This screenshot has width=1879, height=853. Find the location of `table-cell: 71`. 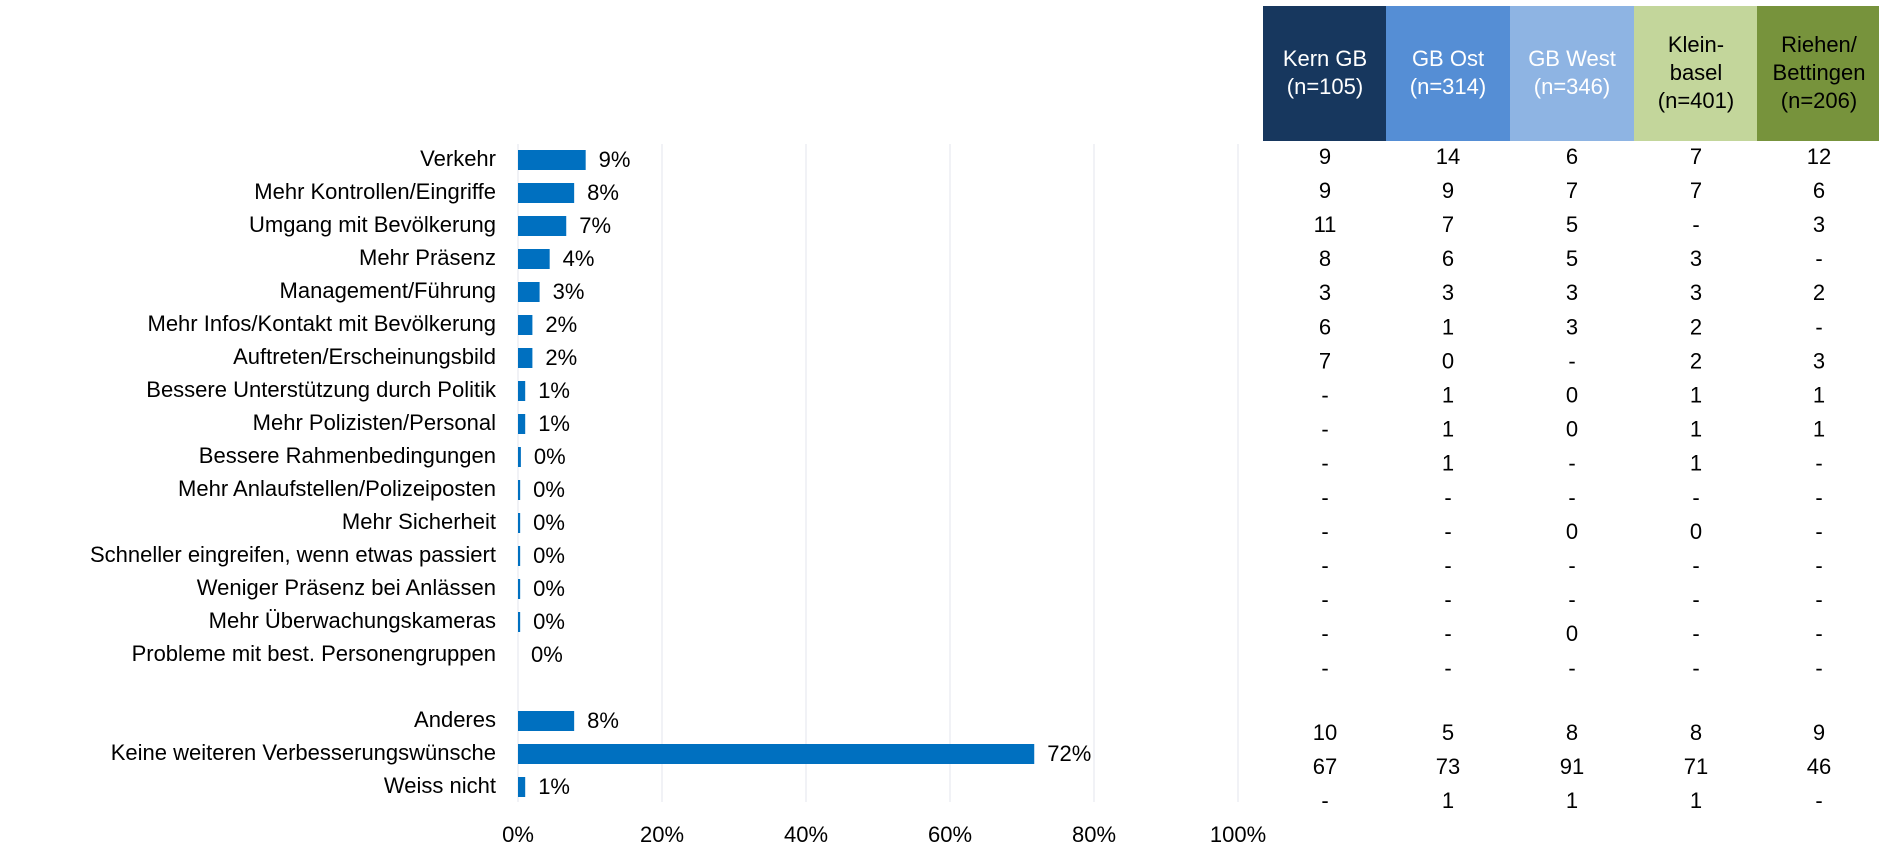

table-cell: 71 is located at coordinates (1696, 766).